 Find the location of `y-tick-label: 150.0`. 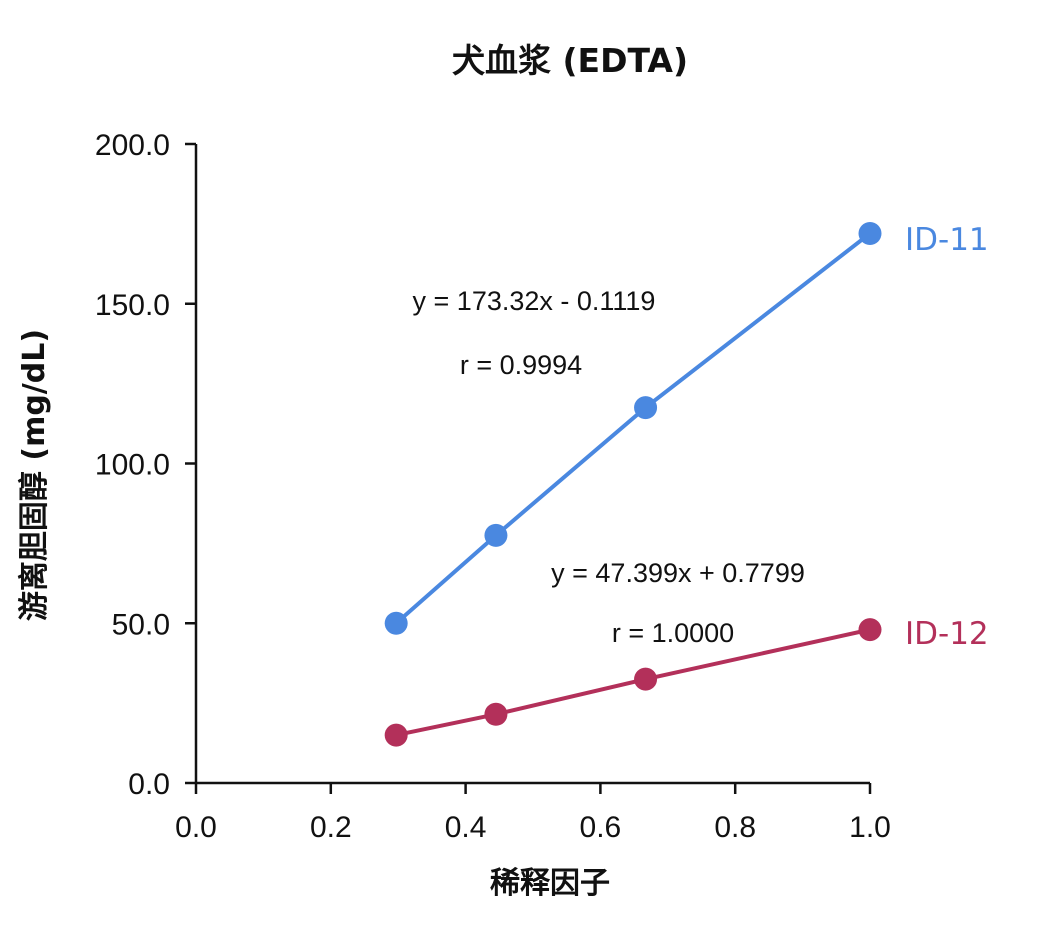

y-tick-label: 150.0 is located at coordinates (132, 305).